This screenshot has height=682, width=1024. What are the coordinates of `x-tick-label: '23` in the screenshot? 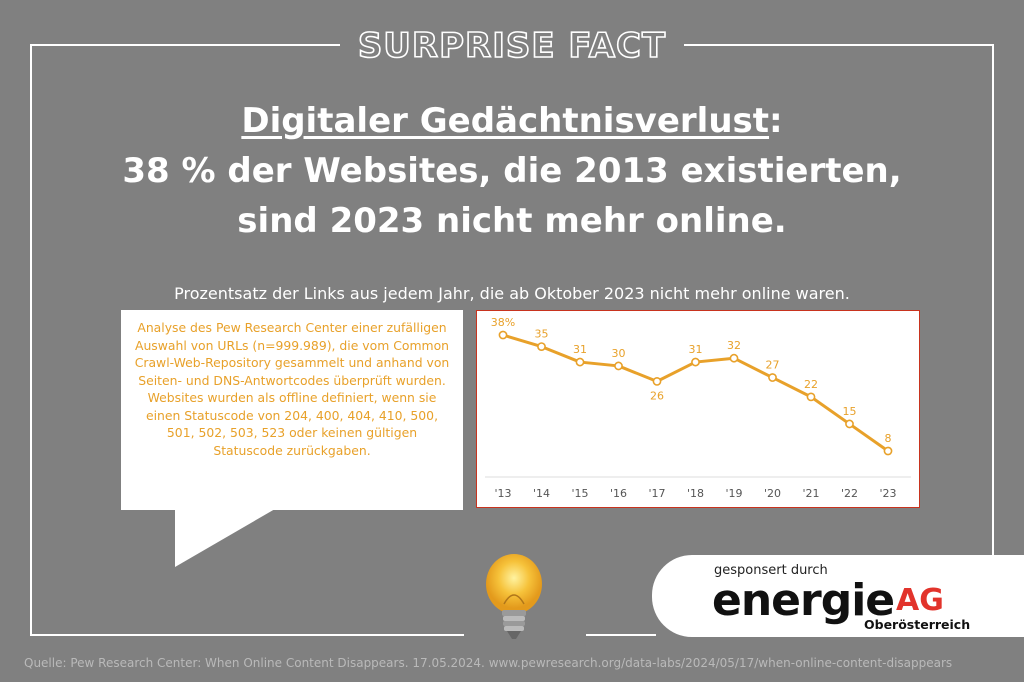 It's located at (887, 493).